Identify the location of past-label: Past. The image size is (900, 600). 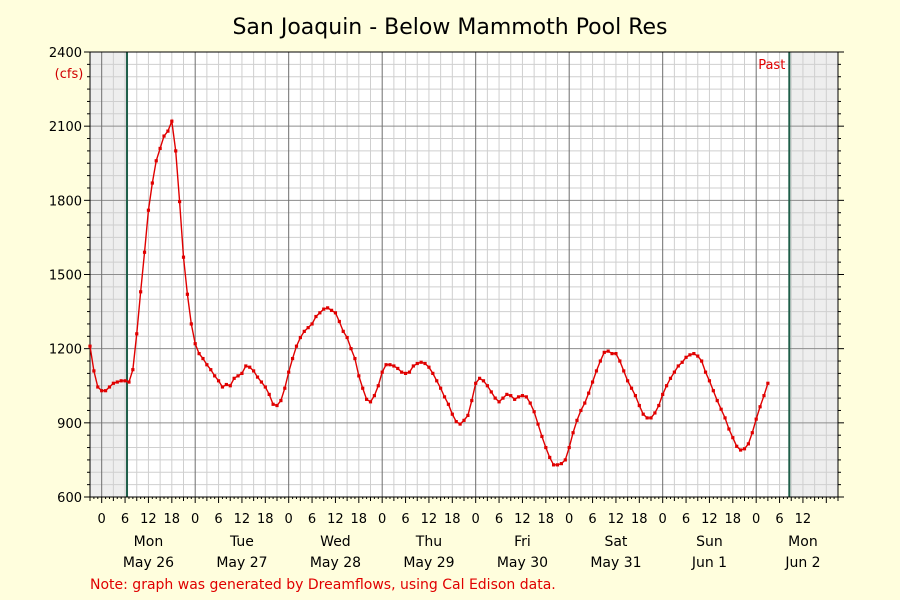
(771, 65).